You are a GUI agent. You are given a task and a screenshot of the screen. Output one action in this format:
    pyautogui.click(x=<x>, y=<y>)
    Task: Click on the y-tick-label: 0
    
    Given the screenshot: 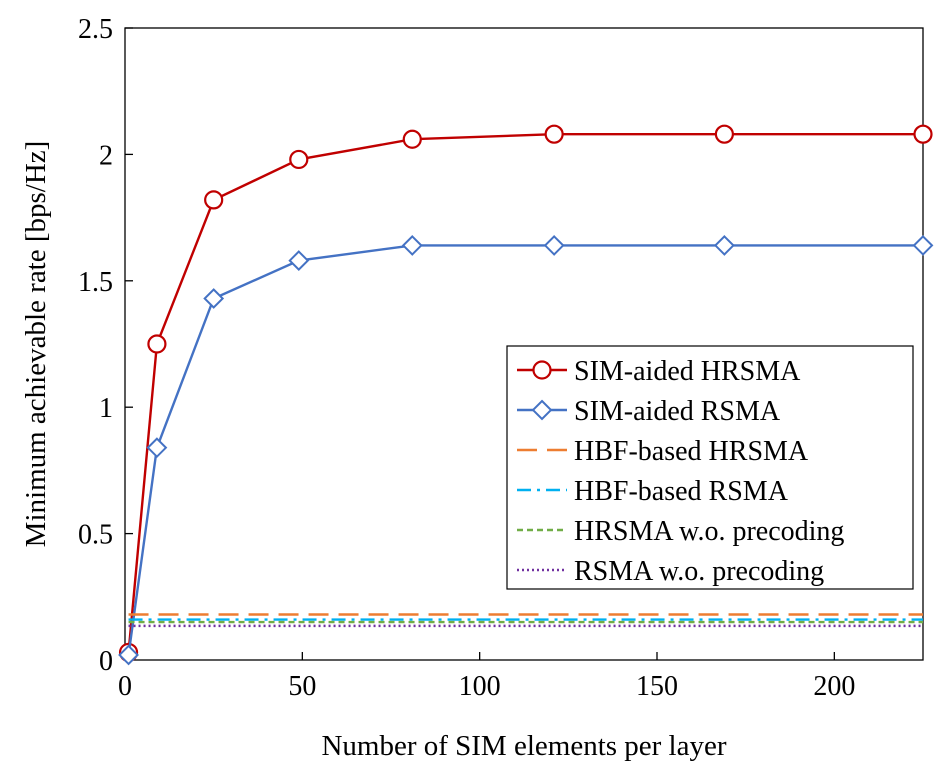 What is the action you would take?
    pyautogui.click(x=106, y=661)
    